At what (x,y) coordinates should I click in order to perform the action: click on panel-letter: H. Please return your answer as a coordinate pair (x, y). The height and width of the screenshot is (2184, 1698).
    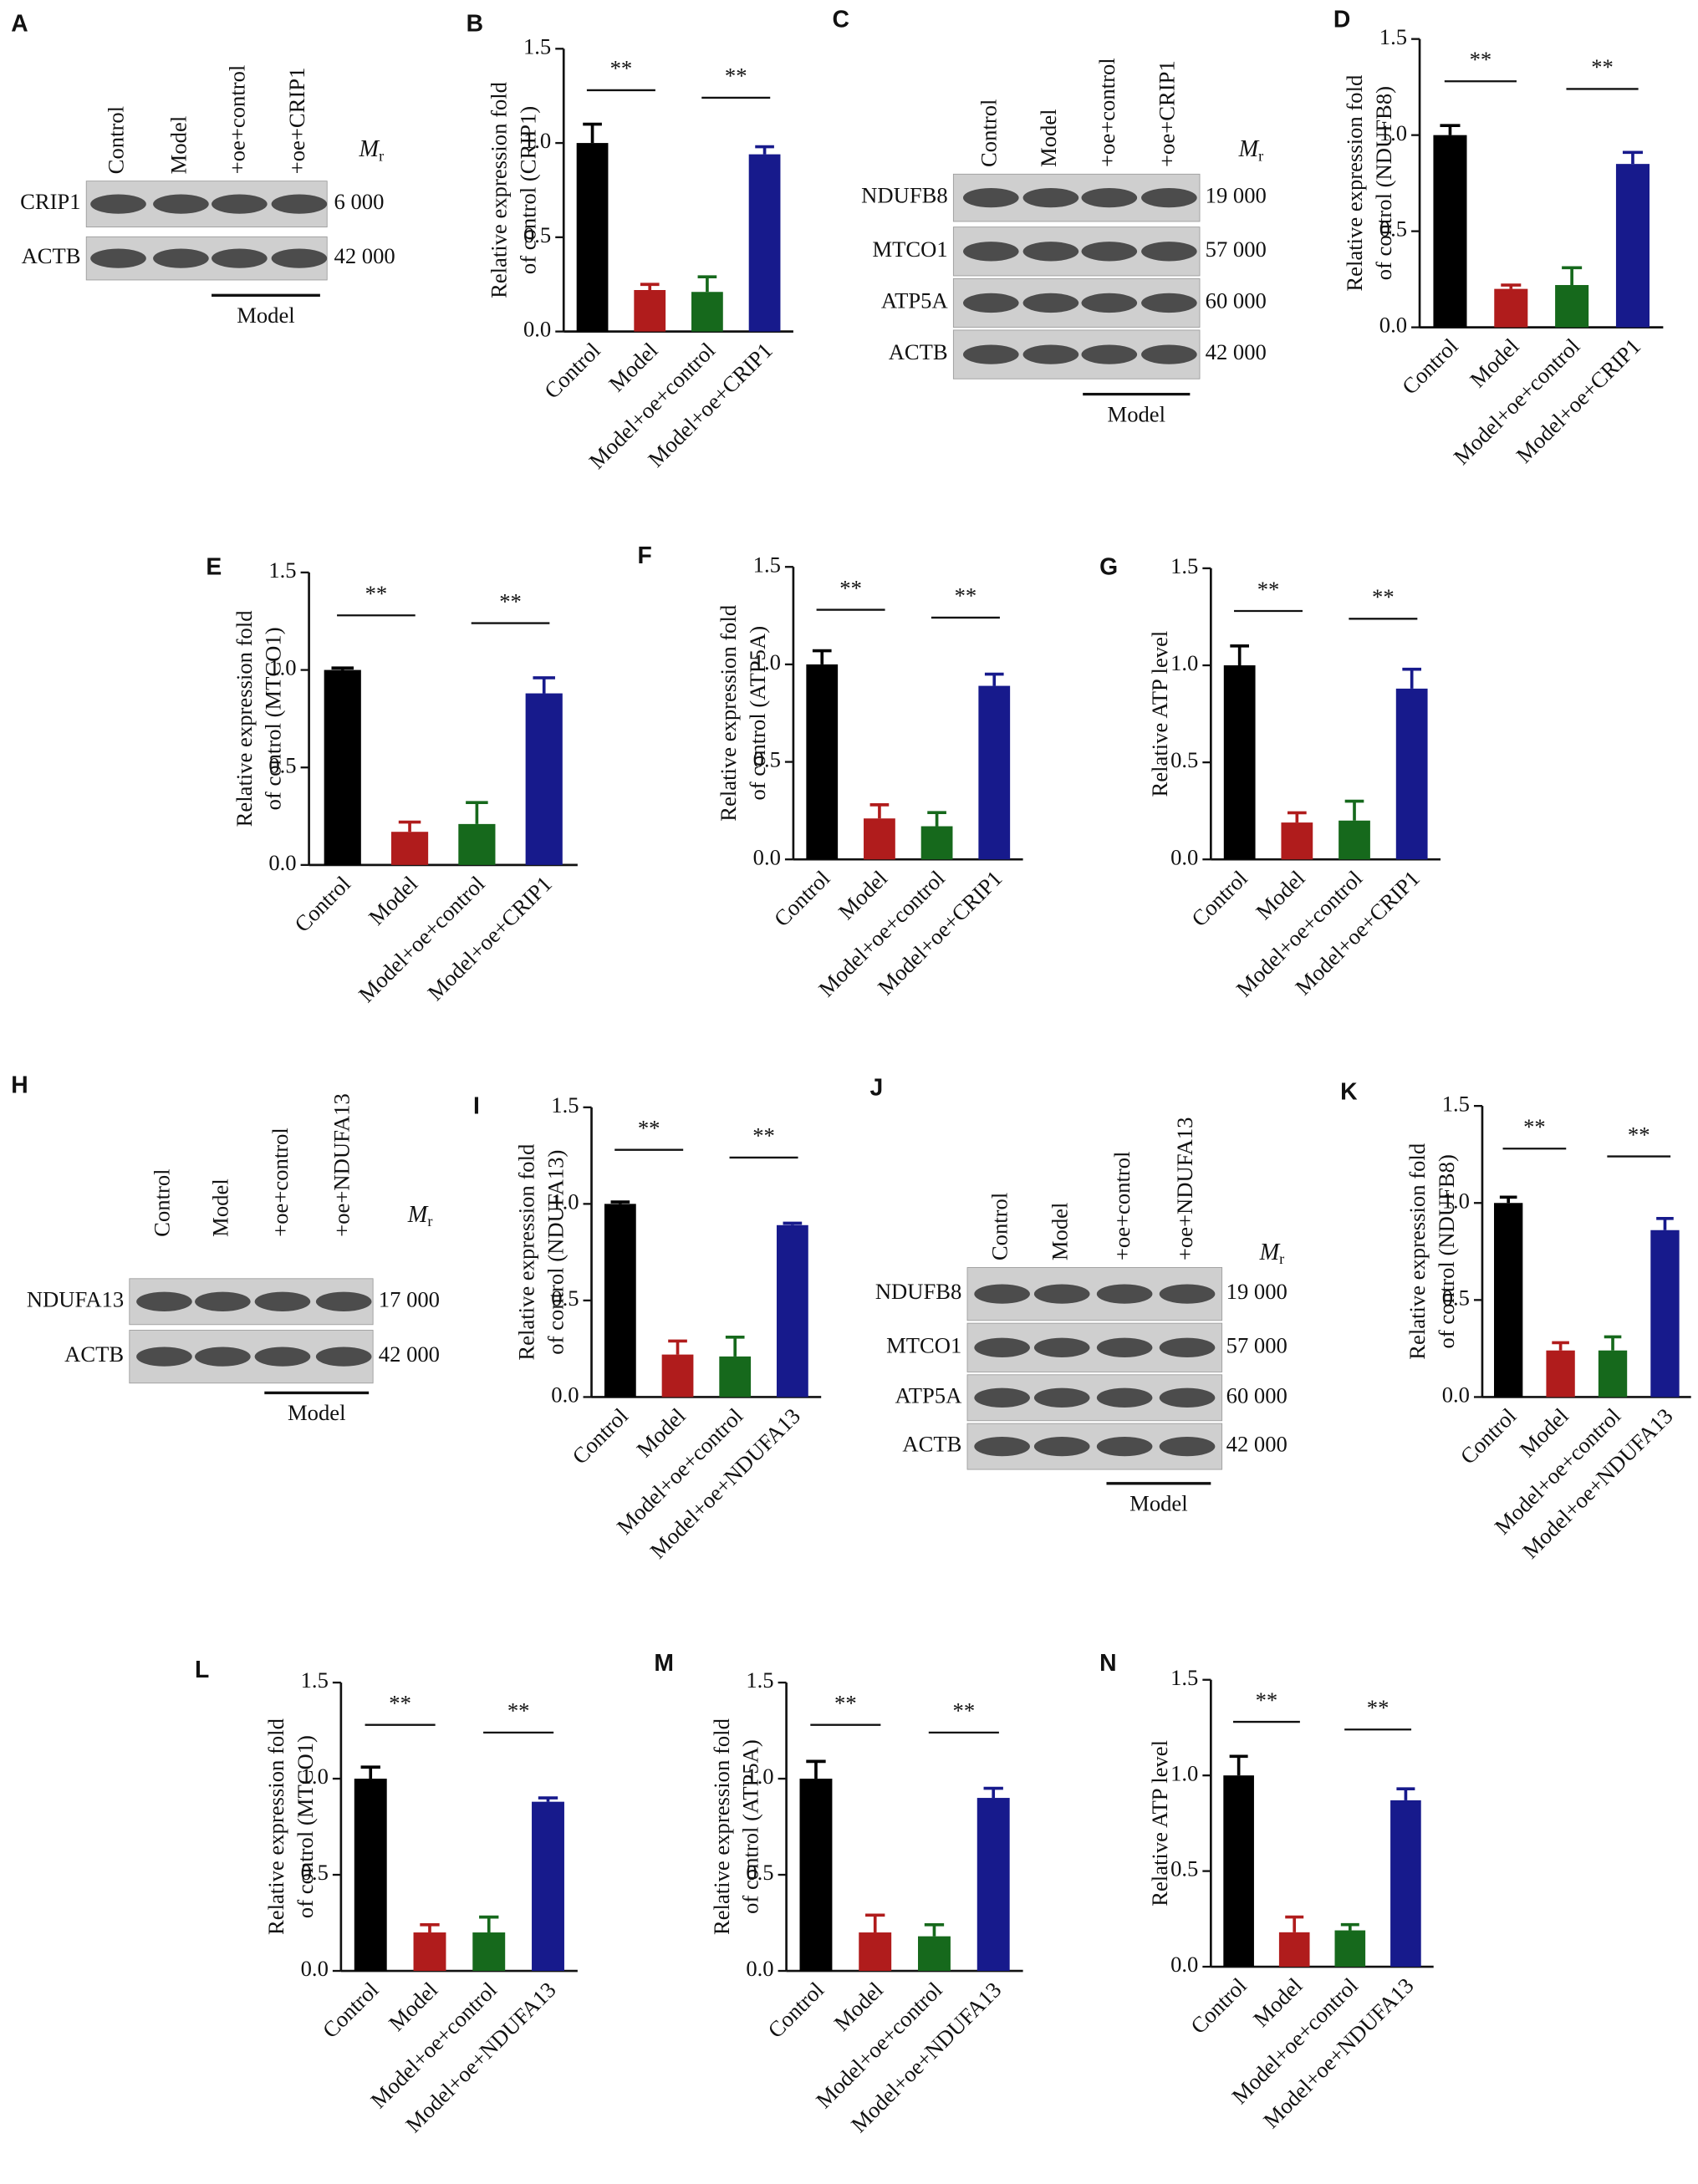
    Looking at the image, I should click on (19, 1084).